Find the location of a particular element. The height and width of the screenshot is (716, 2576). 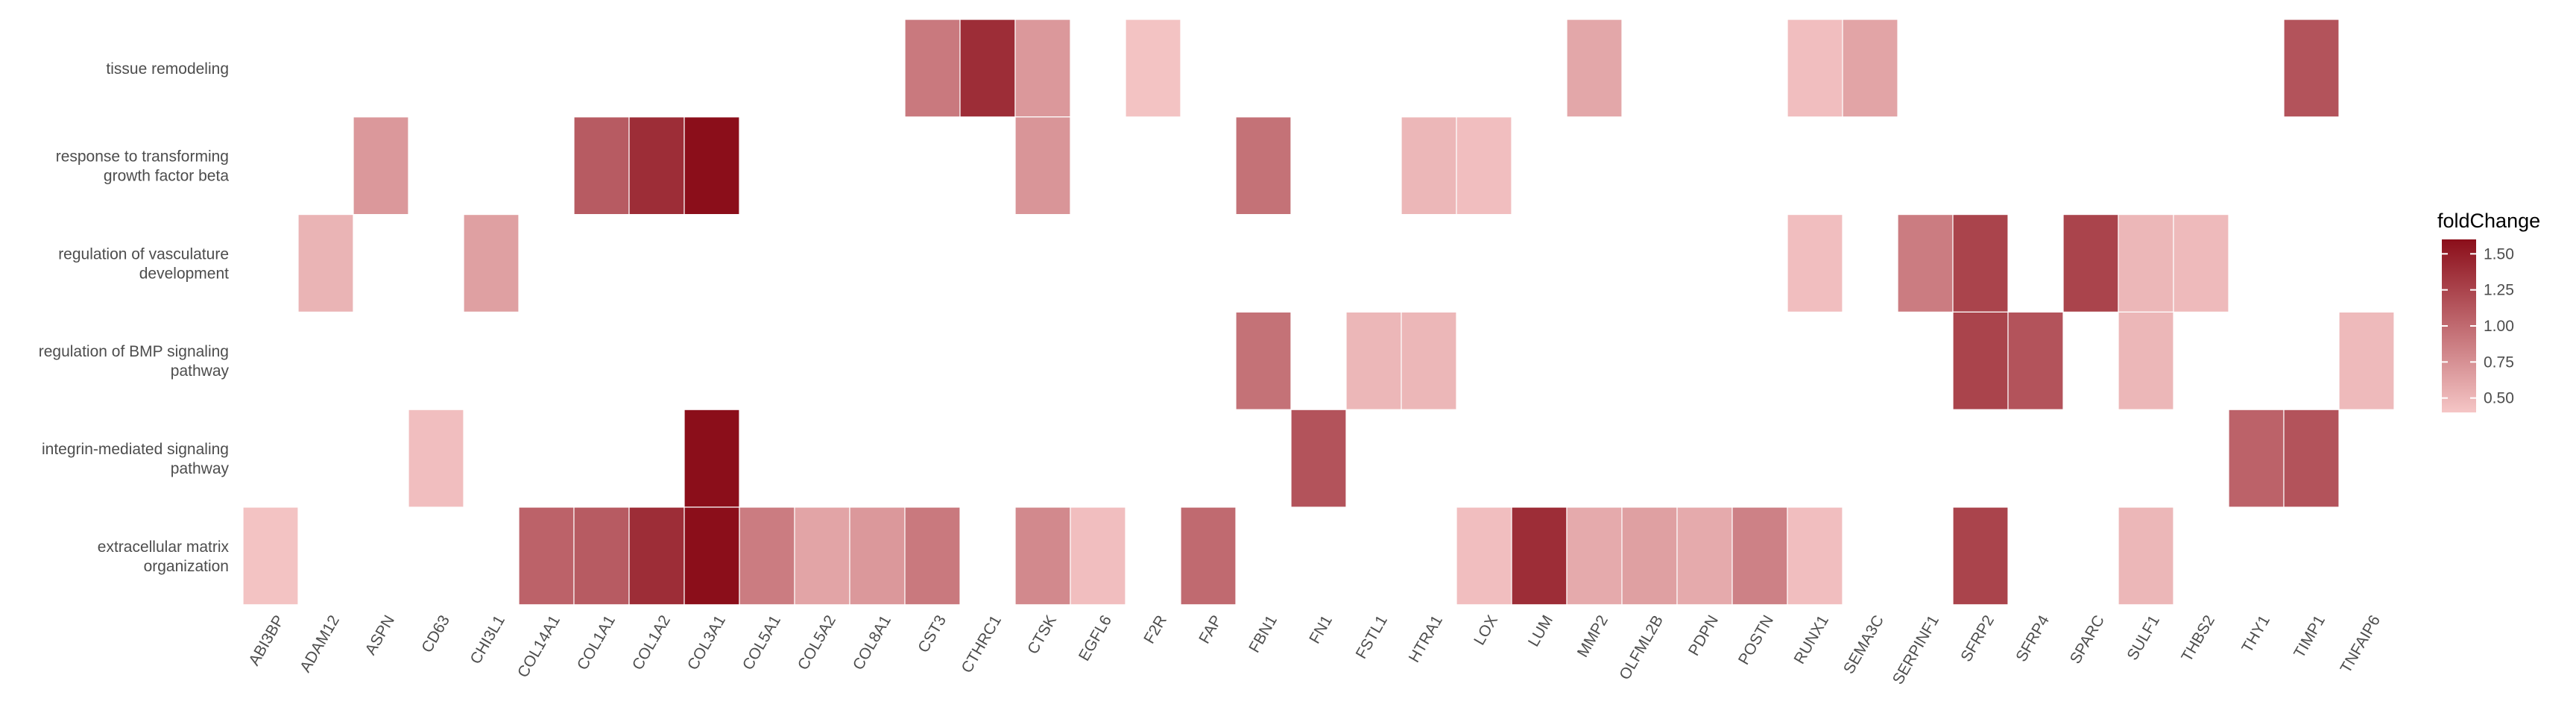

x-tick-label: CTSK is located at coordinates (1042, 634).